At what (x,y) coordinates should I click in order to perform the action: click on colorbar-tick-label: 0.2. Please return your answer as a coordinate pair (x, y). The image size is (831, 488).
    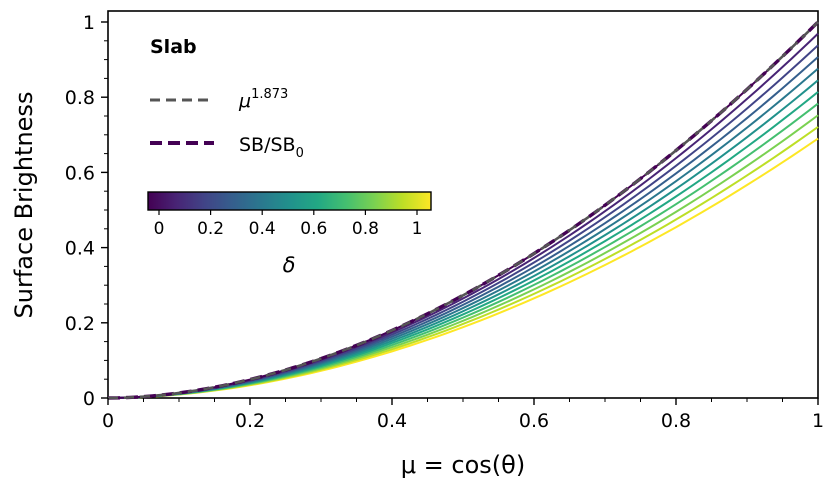
    Looking at the image, I should click on (210, 229).